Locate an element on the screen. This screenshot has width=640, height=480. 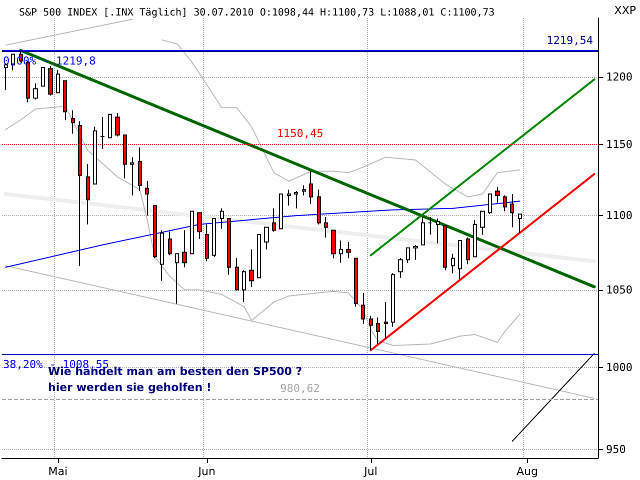
text: XXP is located at coordinates (625, 10).